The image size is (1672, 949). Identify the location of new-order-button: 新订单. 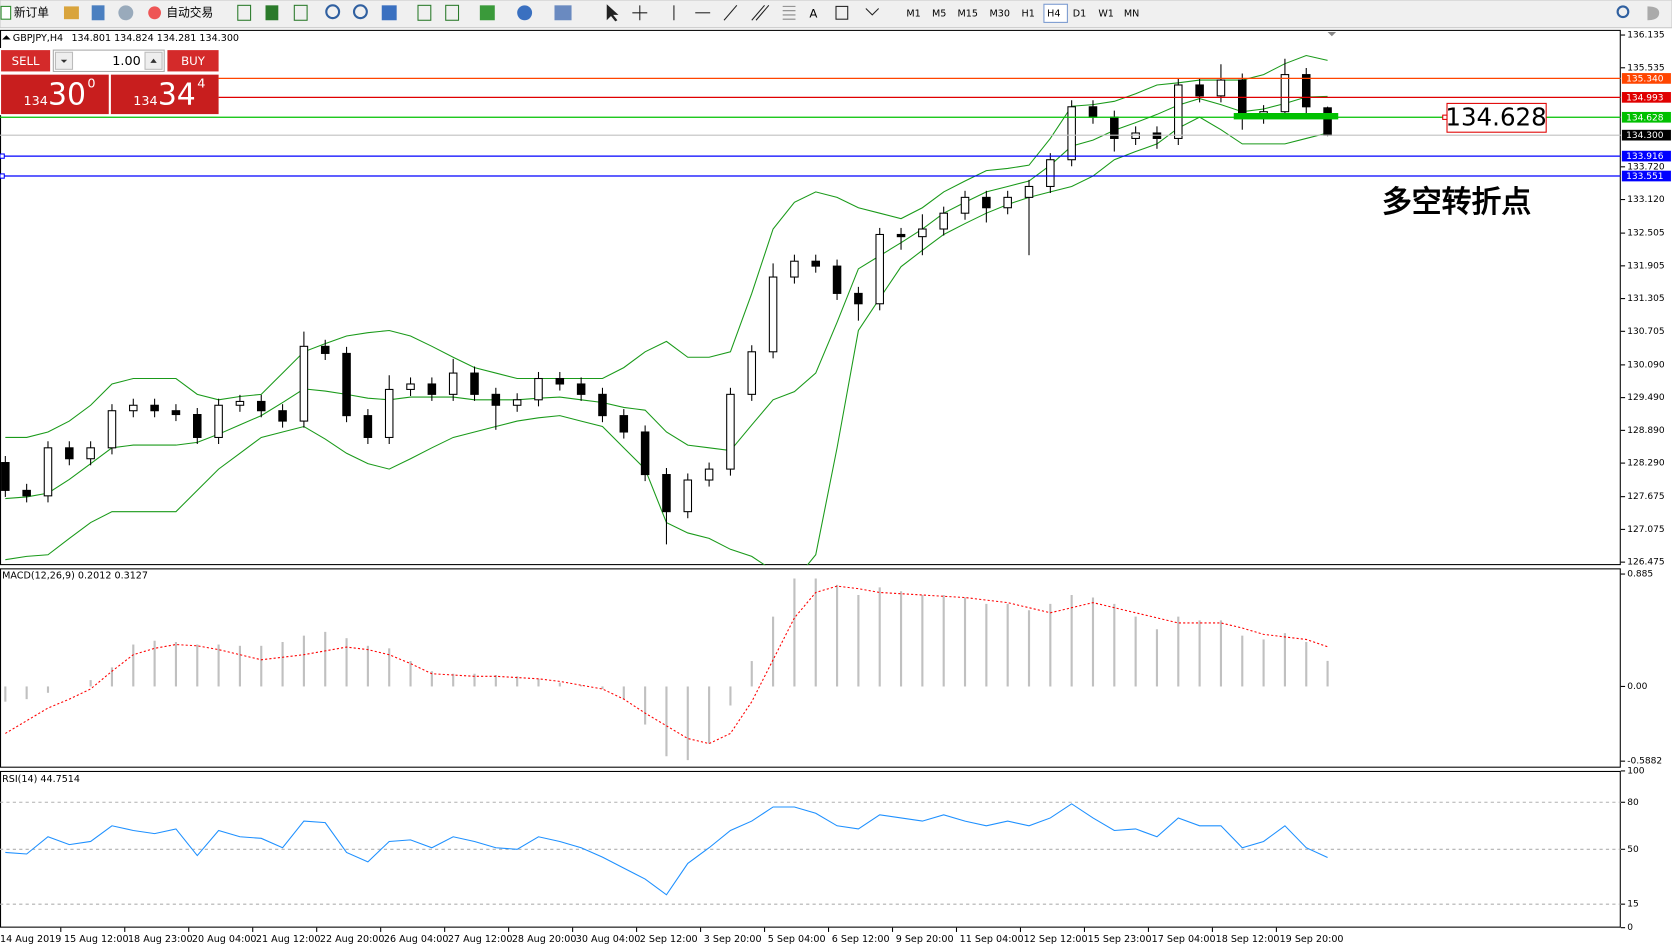
(24, 12).